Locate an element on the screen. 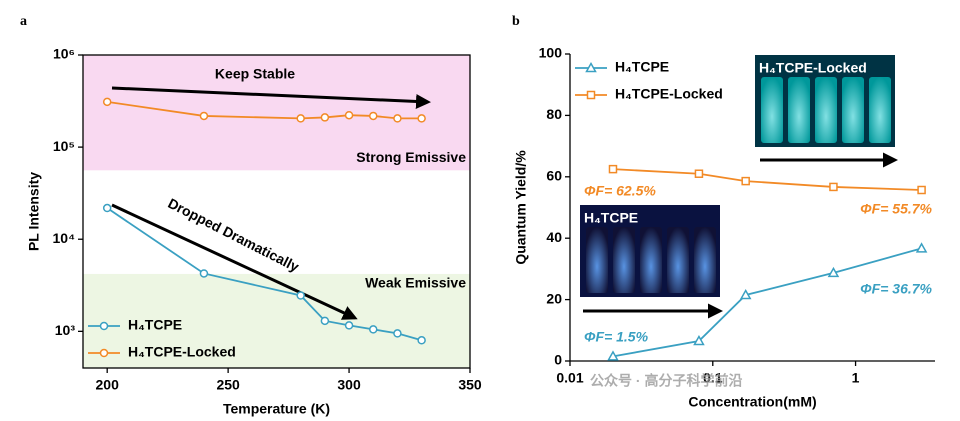 Image resolution: width=960 pixels, height=421 pixels. watermark: 公众号 · 高分子科学前沿 is located at coordinates (666, 381).